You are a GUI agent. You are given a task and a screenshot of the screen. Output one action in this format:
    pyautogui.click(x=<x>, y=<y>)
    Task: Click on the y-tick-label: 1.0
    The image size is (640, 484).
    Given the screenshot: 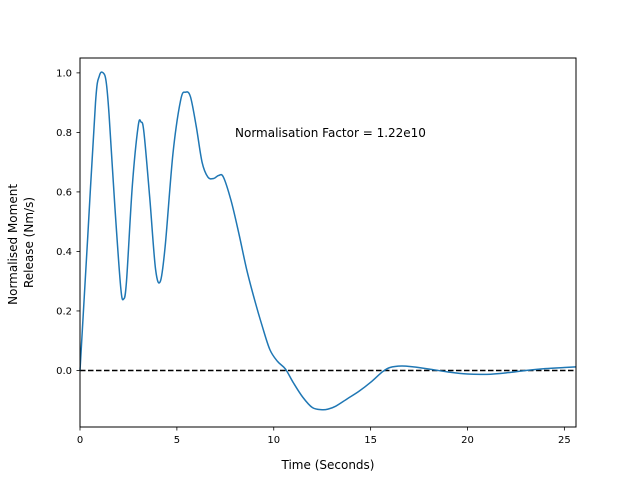 What is the action you would take?
    pyautogui.click(x=64, y=73)
    